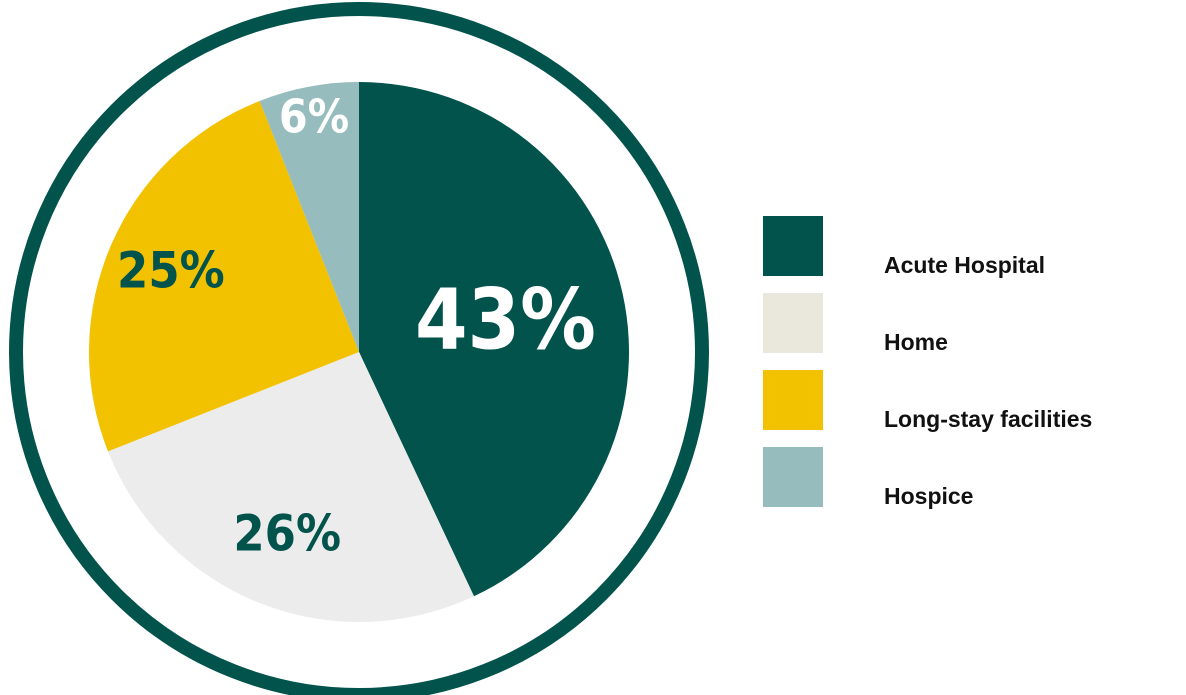 This screenshot has width=1186, height=695. I want to click on pie-slice-long-stay-facilities, so click(224, 276).